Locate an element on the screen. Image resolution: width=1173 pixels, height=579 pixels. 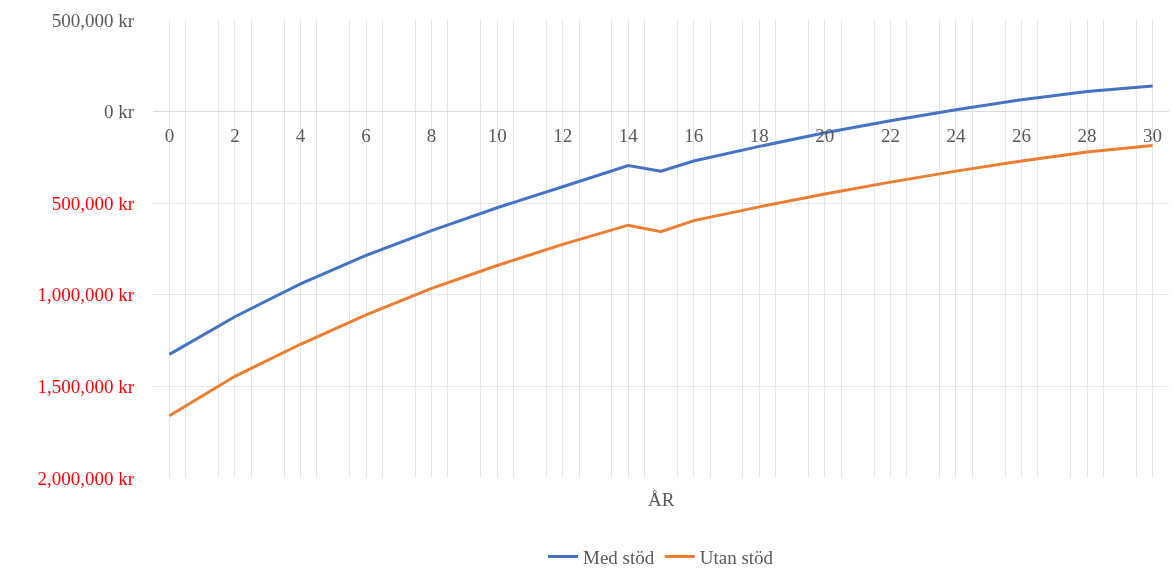
x-tick-label: 28 is located at coordinates (1087, 135).